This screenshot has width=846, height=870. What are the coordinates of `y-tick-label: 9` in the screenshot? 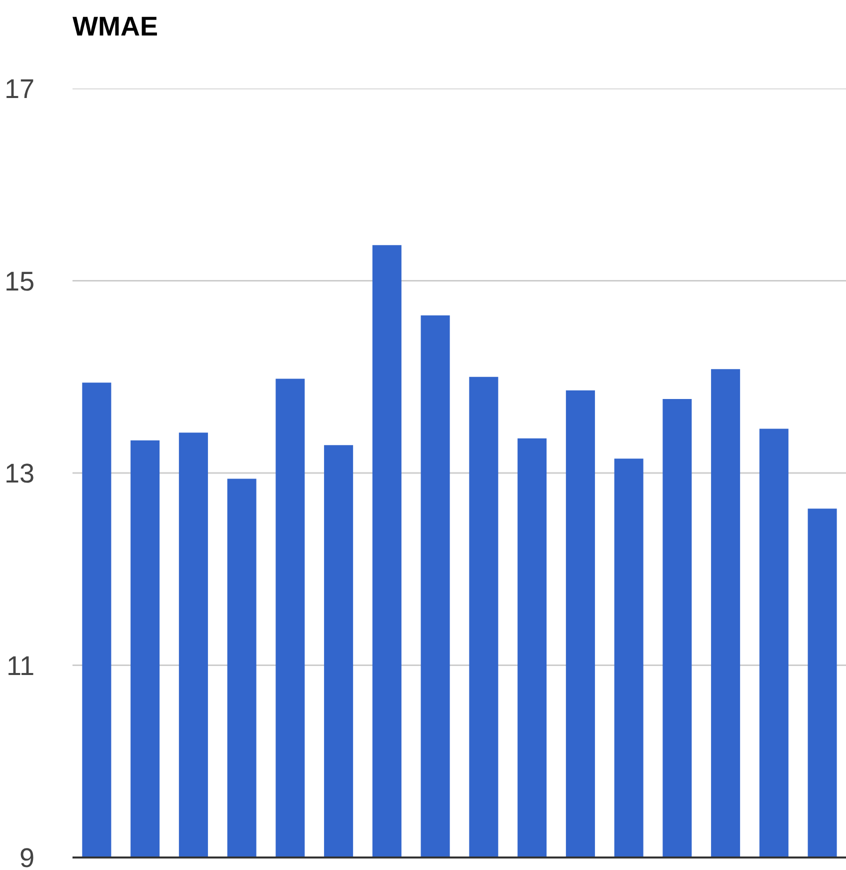 It's located at (27, 856).